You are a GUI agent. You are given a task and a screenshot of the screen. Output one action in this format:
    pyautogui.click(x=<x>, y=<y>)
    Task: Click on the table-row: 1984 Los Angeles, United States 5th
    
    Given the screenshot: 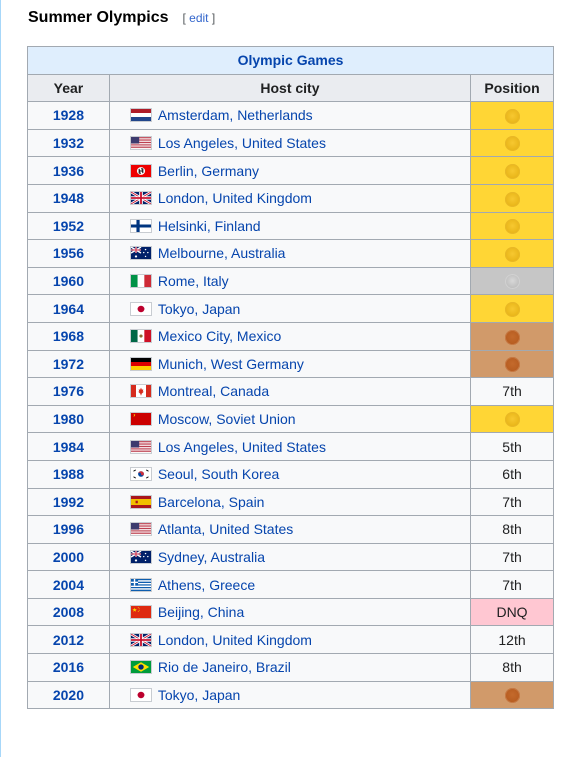 What is the action you would take?
    pyautogui.click(x=290, y=446)
    